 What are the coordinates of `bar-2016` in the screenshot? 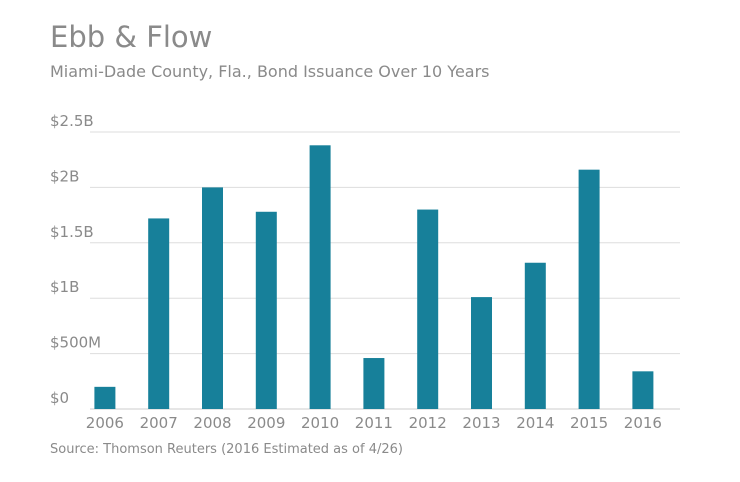 It's located at (643, 390).